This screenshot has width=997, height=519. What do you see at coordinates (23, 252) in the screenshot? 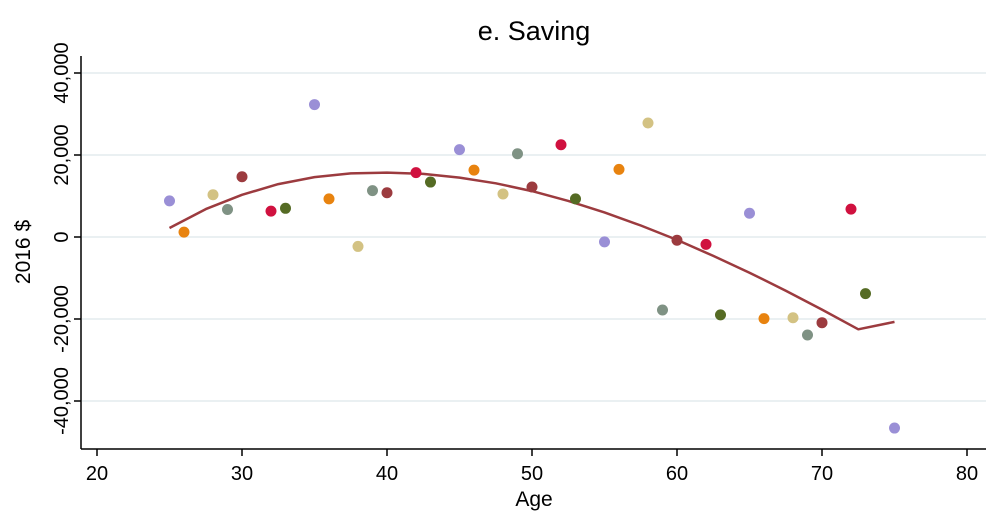
I see `y-axis-label: 2016 $` at bounding box center [23, 252].